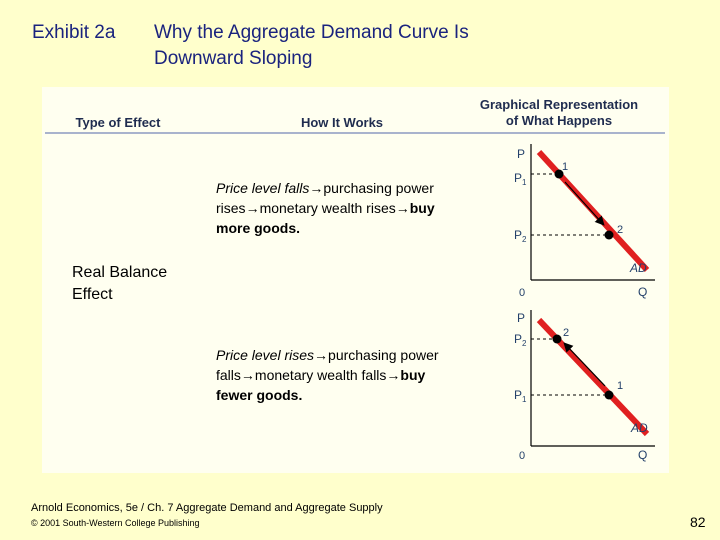 This screenshot has width=720, height=540. I want to click on description-text: falls, so click(228, 375).